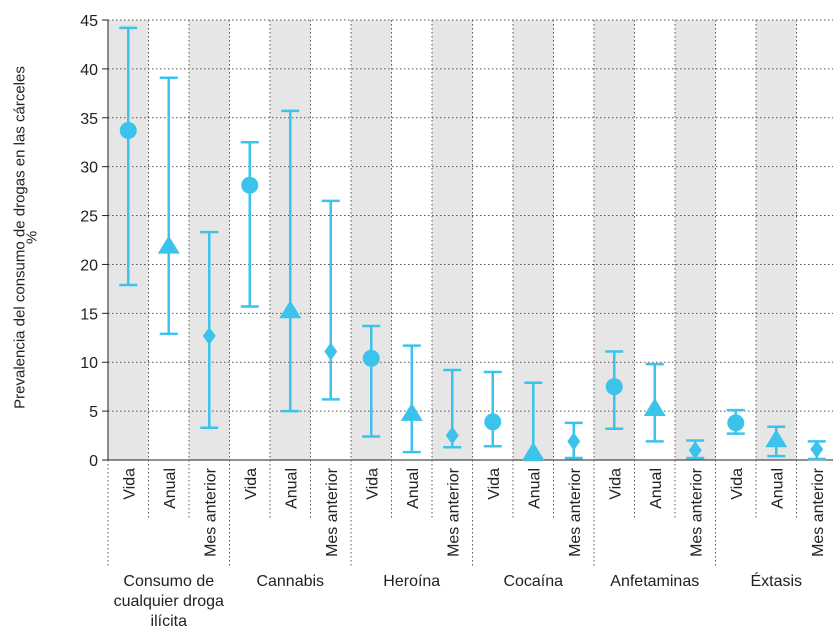 The image size is (833, 632). Describe the element at coordinates (93, 412) in the screenshot. I see `y-tick-label: 5` at that location.